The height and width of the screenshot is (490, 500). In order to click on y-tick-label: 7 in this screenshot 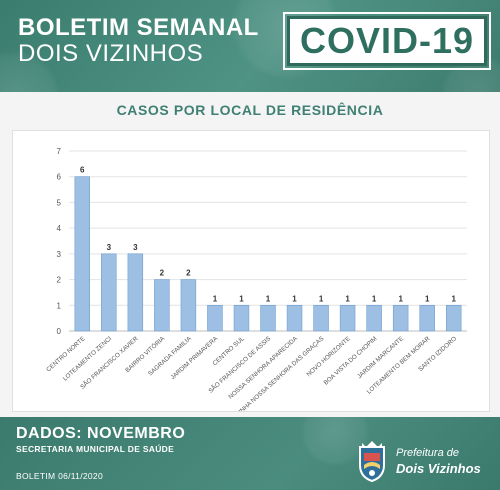, I will do `click(59, 151)`.